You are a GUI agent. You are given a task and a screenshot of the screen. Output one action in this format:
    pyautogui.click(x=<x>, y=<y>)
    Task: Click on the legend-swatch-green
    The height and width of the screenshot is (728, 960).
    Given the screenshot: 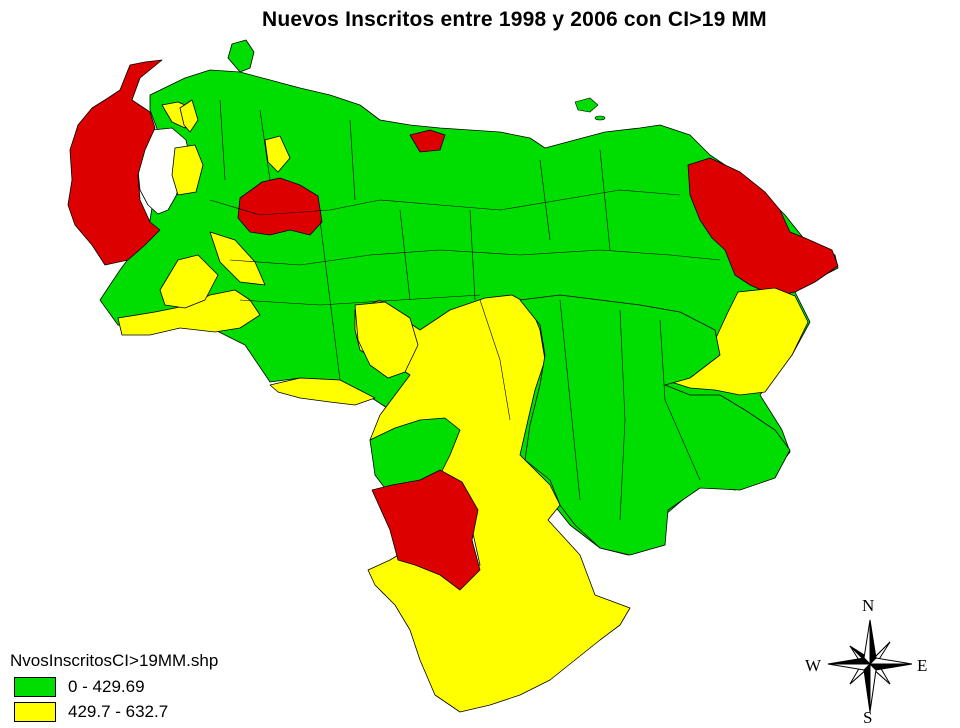 What is the action you would take?
    pyautogui.click(x=35, y=687)
    